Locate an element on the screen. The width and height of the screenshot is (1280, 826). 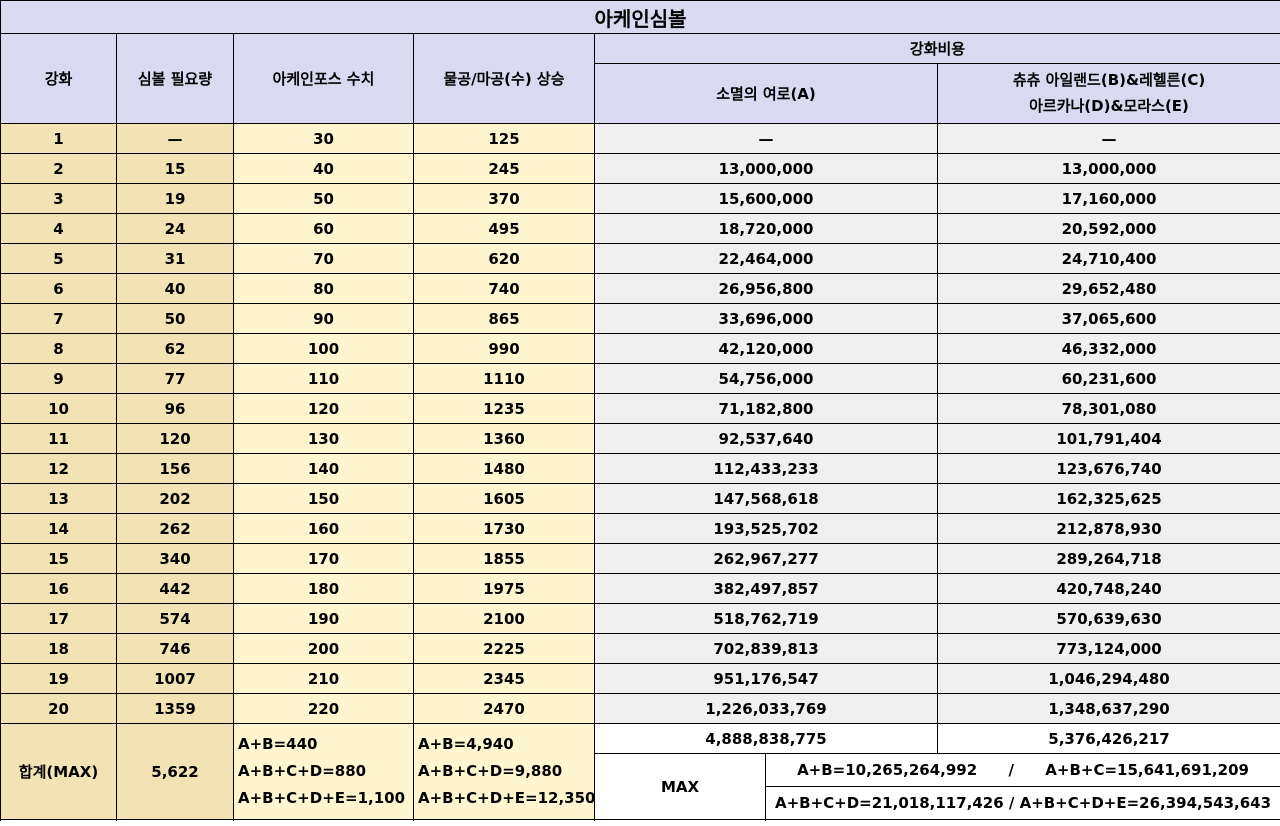
cost-vanishing-cell: 42,120,000 is located at coordinates (766, 348).